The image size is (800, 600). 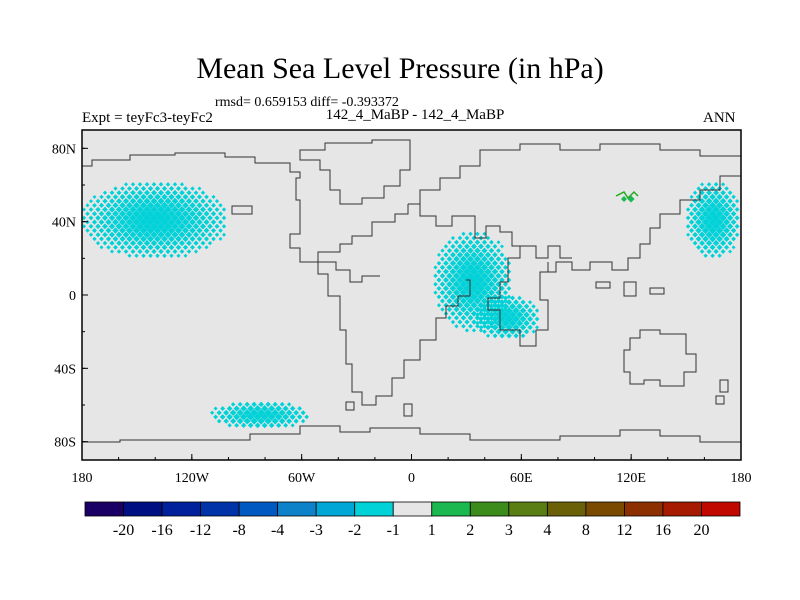 What do you see at coordinates (627, 195) in the screenshot?
I see `green-contour` at bounding box center [627, 195].